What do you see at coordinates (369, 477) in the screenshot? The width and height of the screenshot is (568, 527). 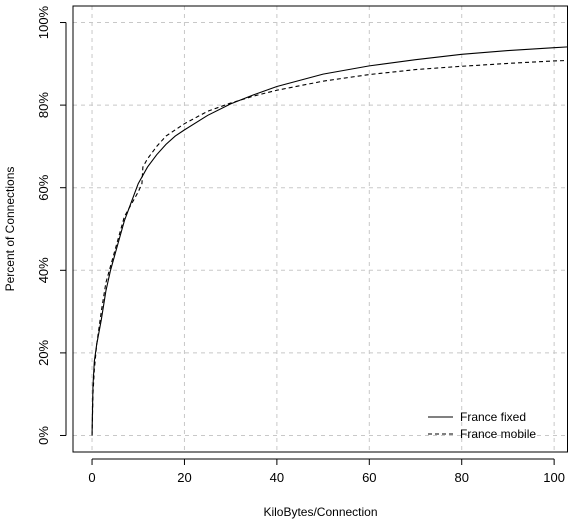 I see `x-tick-label: 60` at bounding box center [369, 477].